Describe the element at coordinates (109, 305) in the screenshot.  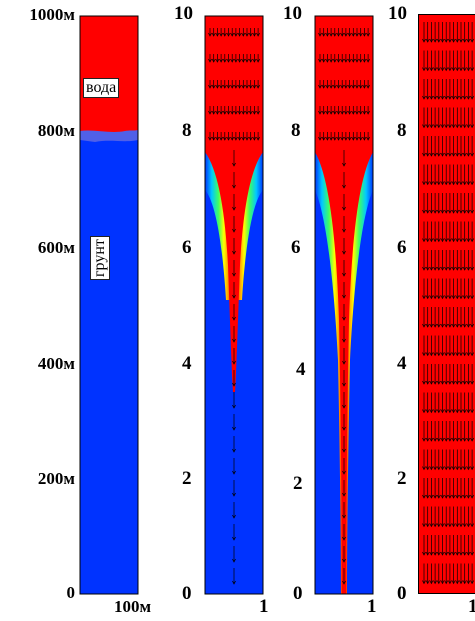
I see `column-panel` at that location.